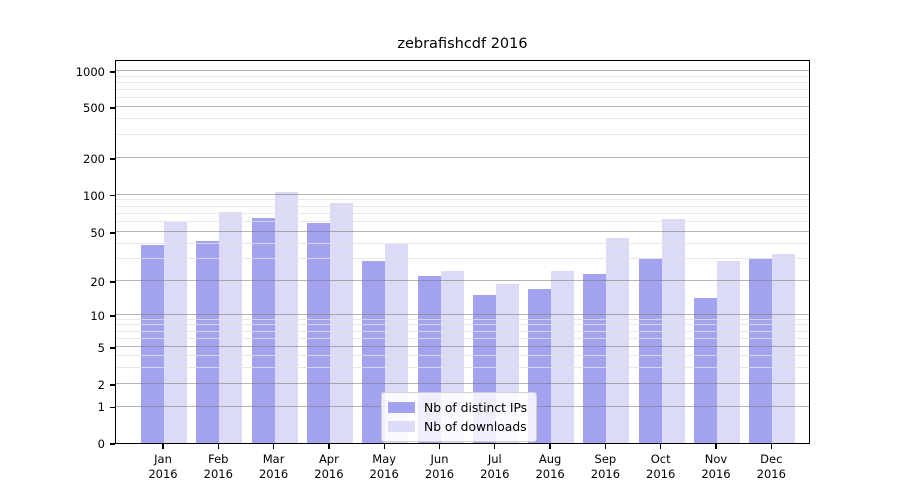 This screenshot has width=900, height=500. I want to click on y-tick-label-500: 500, so click(94, 108).